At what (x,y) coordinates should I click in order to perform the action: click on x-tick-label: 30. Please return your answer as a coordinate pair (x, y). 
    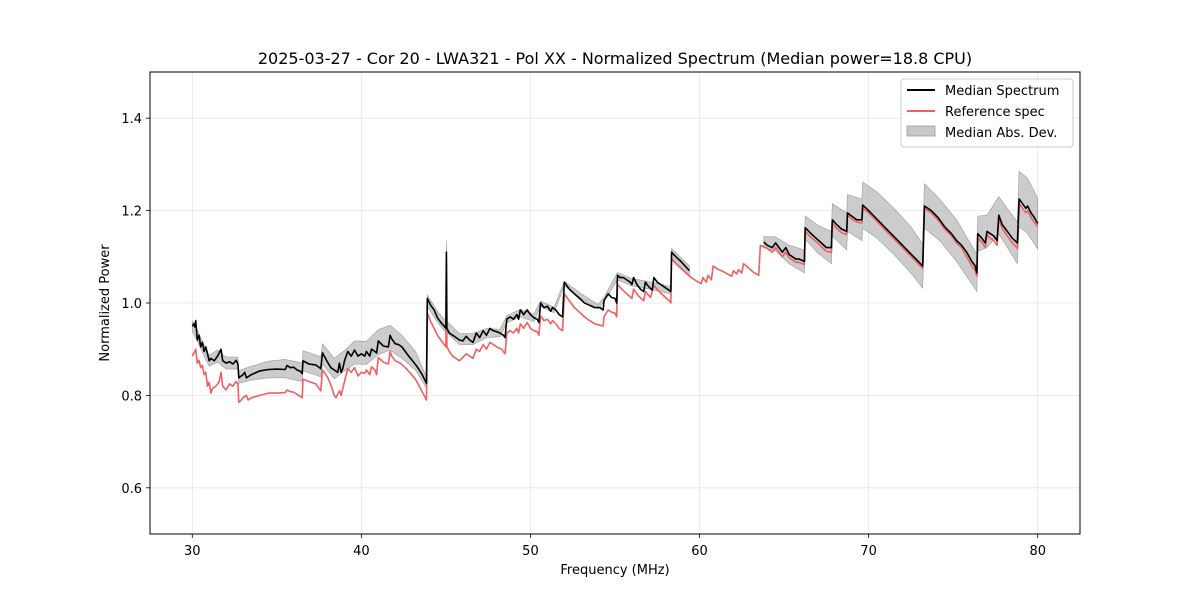
    Looking at the image, I should click on (192, 551).